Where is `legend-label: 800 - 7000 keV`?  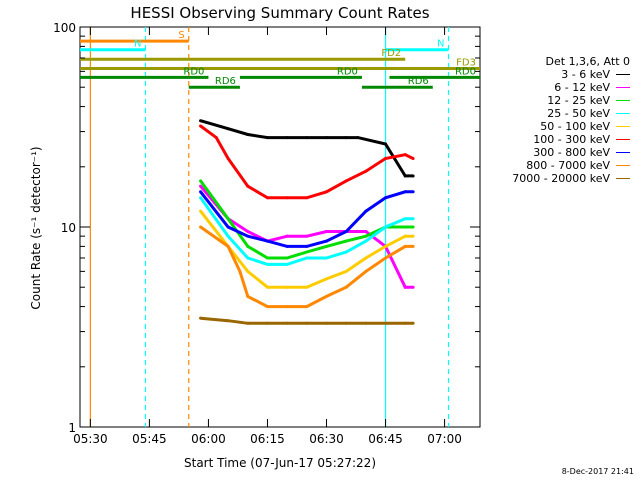
legend-label: 800 - 7000 keV is located at coordinates (568, 165).